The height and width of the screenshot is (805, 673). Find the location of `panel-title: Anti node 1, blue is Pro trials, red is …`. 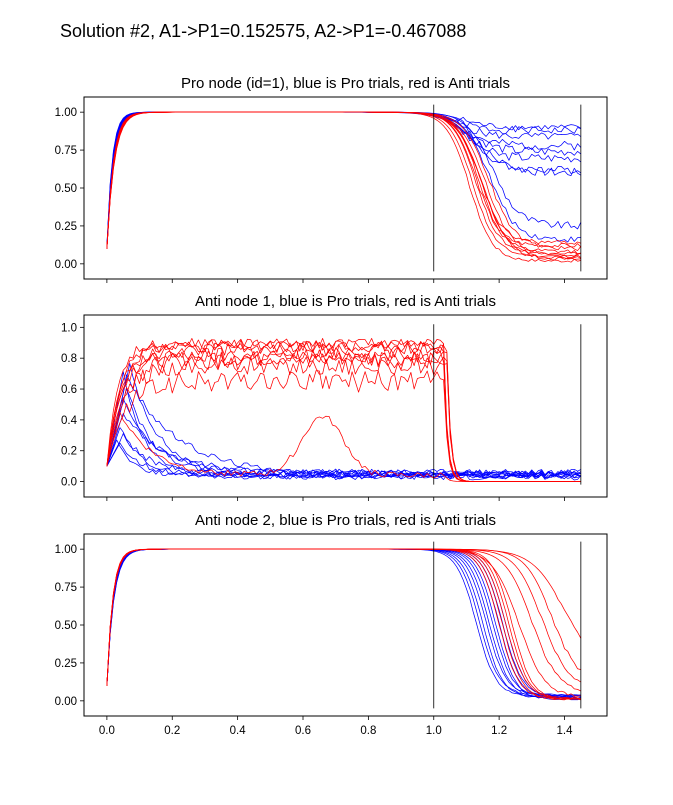

panel-title: Anti node 1, blue is Pro trials, red is … is located at coordinates (345, 301).